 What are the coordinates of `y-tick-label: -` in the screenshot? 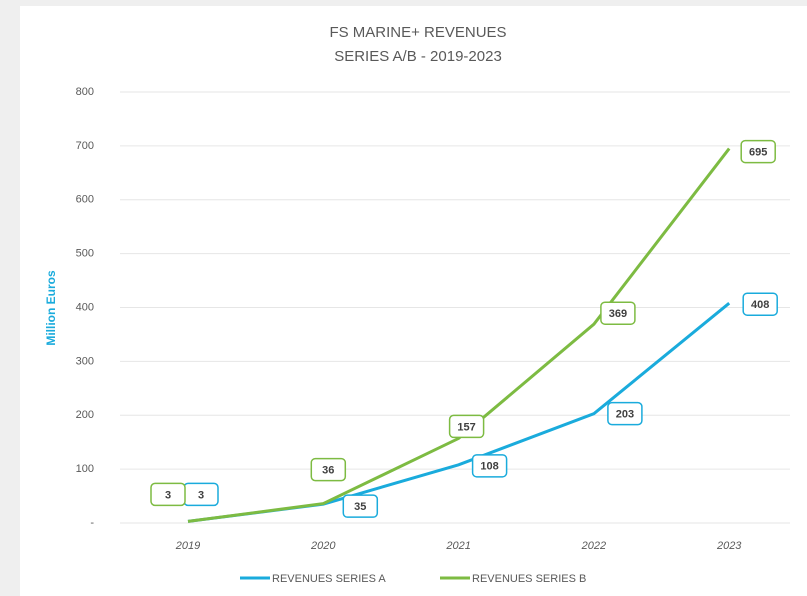 It's located at (92, 523).